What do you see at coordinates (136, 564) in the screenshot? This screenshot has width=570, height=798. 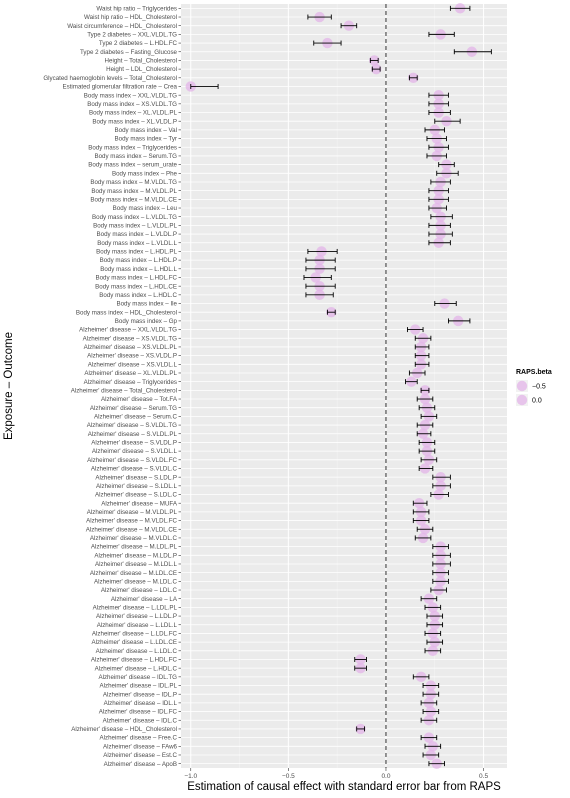 I see `y-tick-label: Alzheimer' disease – M.LDL.L` at bounding box center [136, 564].